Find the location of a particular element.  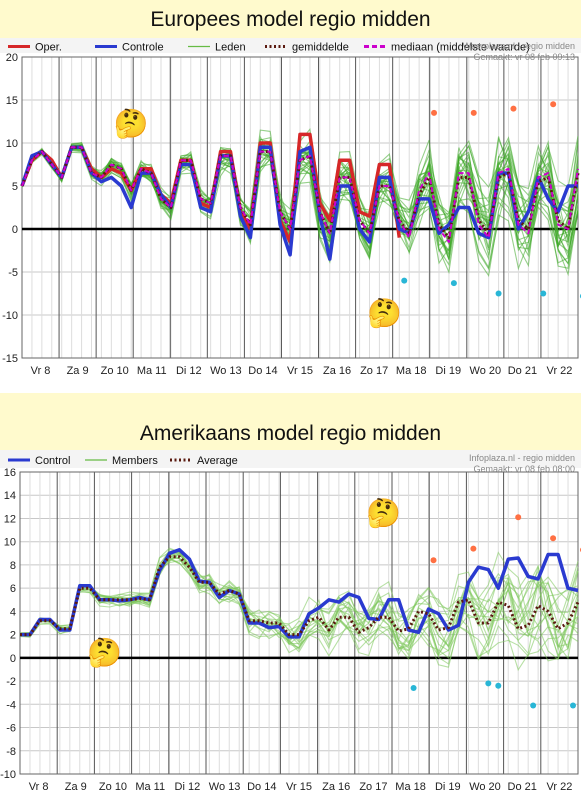

y-tick-label: -8 is located at coordinates (11, 752).